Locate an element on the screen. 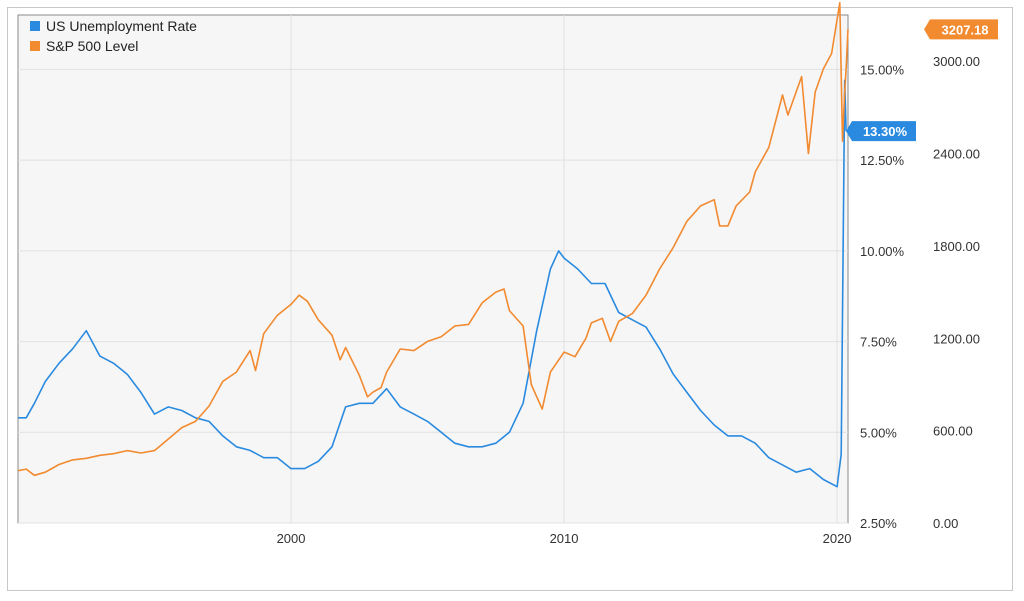 This screenshot has height=601, width=1024. svg-text: 3207.18 is located at coordinates (965, 29).